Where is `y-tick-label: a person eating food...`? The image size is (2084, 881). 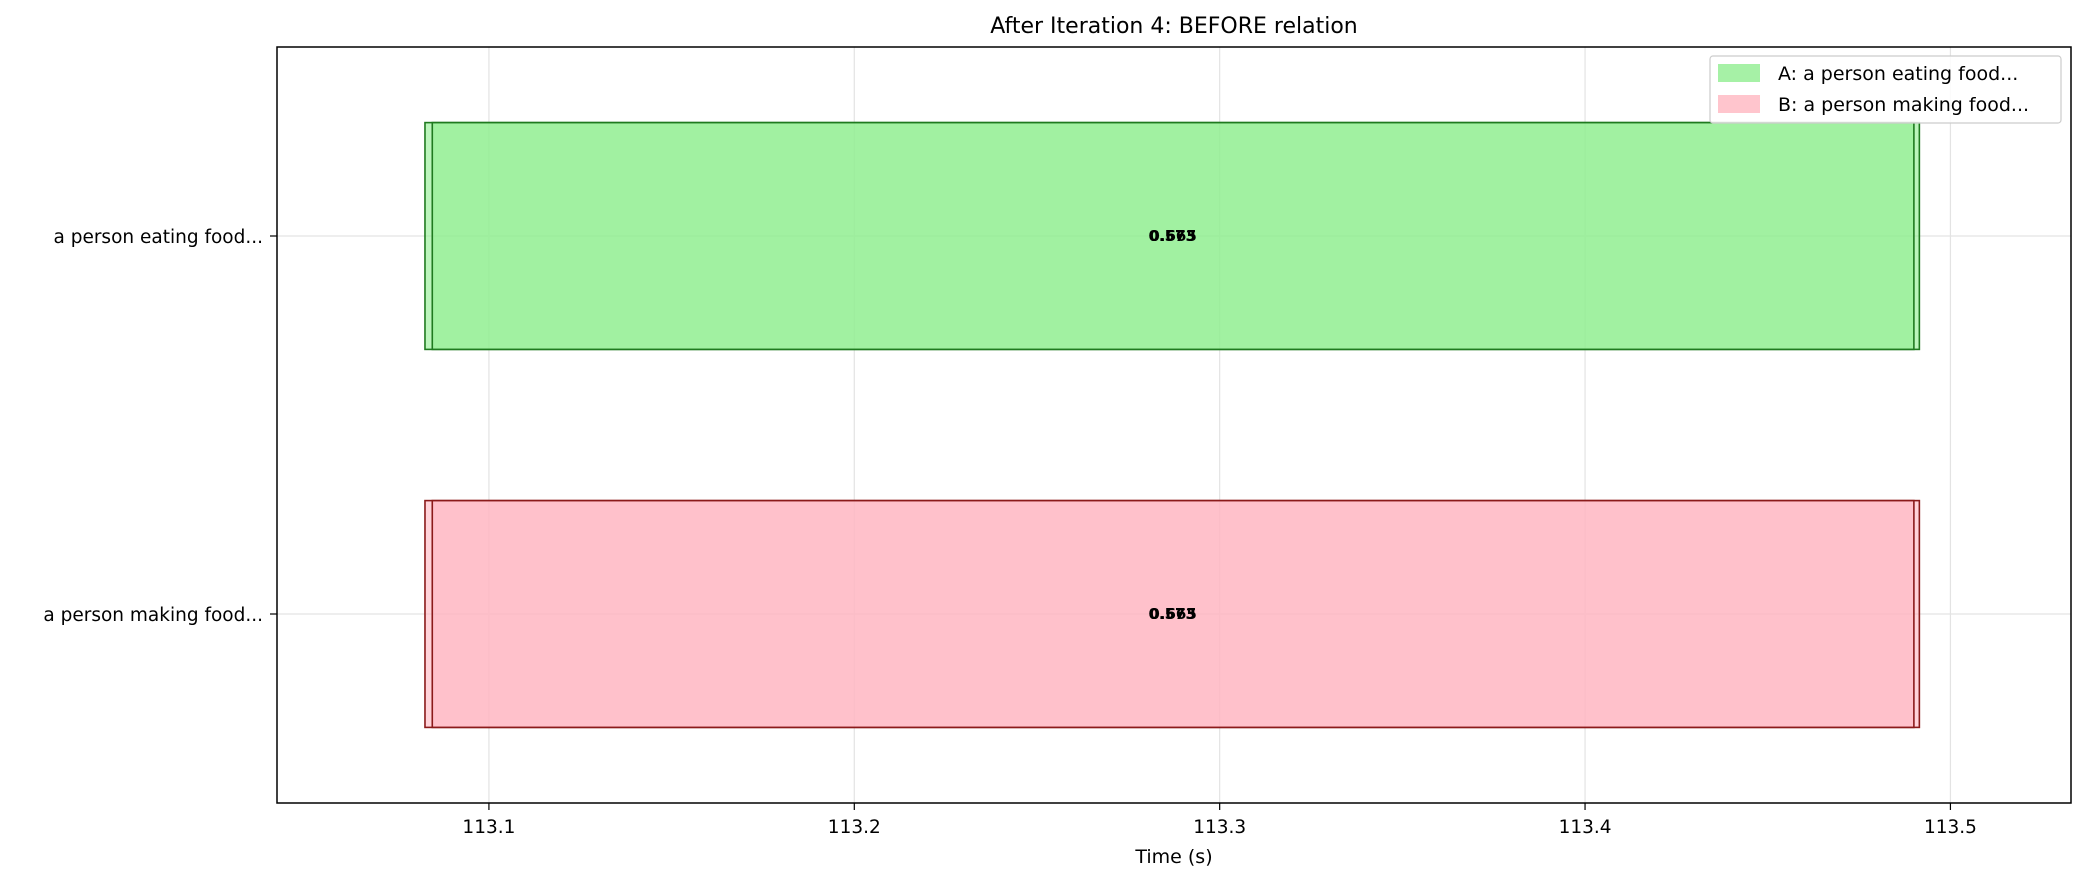
y-tick-label: a person eating food... is located at coordinates (158, 237).